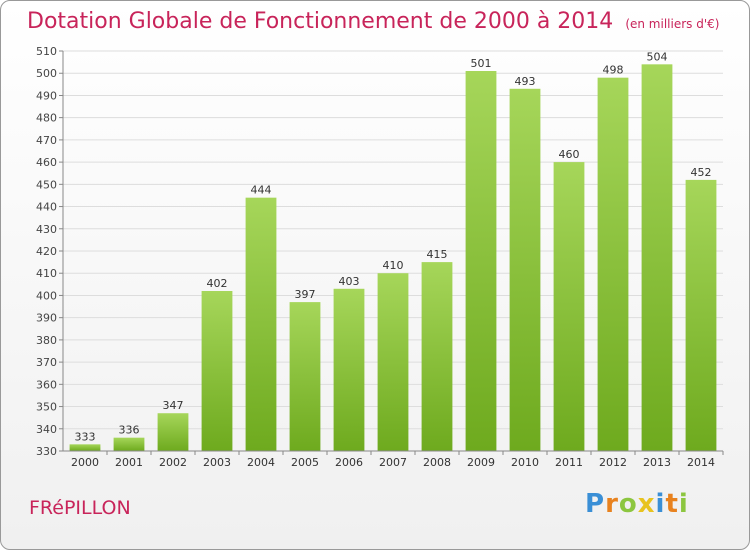 The height and width of the screenshot is (550, 750). What do you see at coordinates (46, 140) in the screenshot?
I see `y-tick-label: 470` at bounding box center [46, 140].